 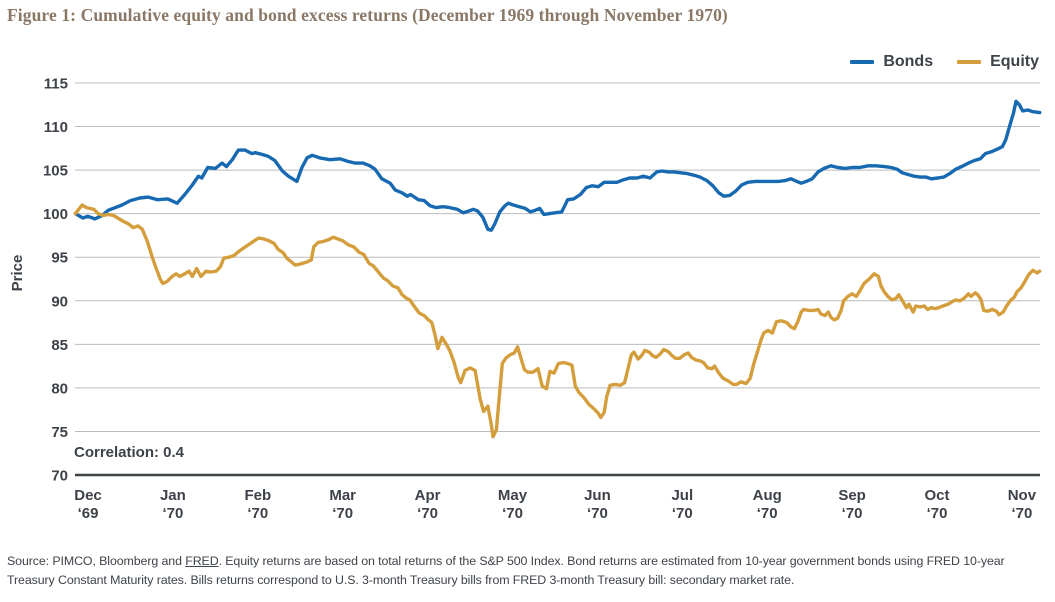 What do you see at coordinates (682, 495) in the screenshot?
I see `x-tick-month-label: Jul` at bounding box center [682, 495].